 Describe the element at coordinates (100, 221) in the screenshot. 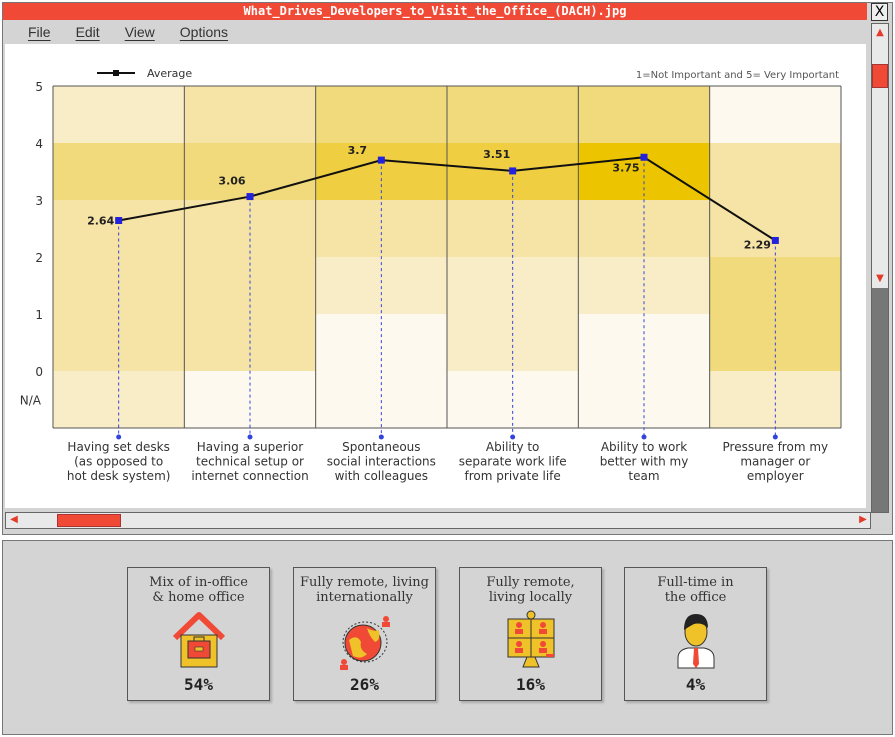

I see `data-label: 2.64` at that location.